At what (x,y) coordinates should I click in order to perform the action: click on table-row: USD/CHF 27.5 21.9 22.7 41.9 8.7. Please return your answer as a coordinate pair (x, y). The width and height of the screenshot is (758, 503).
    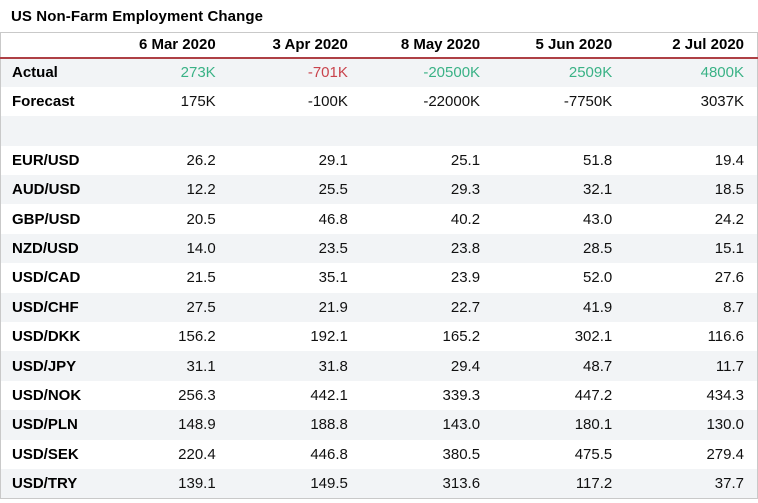
    Looking at the image, I should click on (379, 307).